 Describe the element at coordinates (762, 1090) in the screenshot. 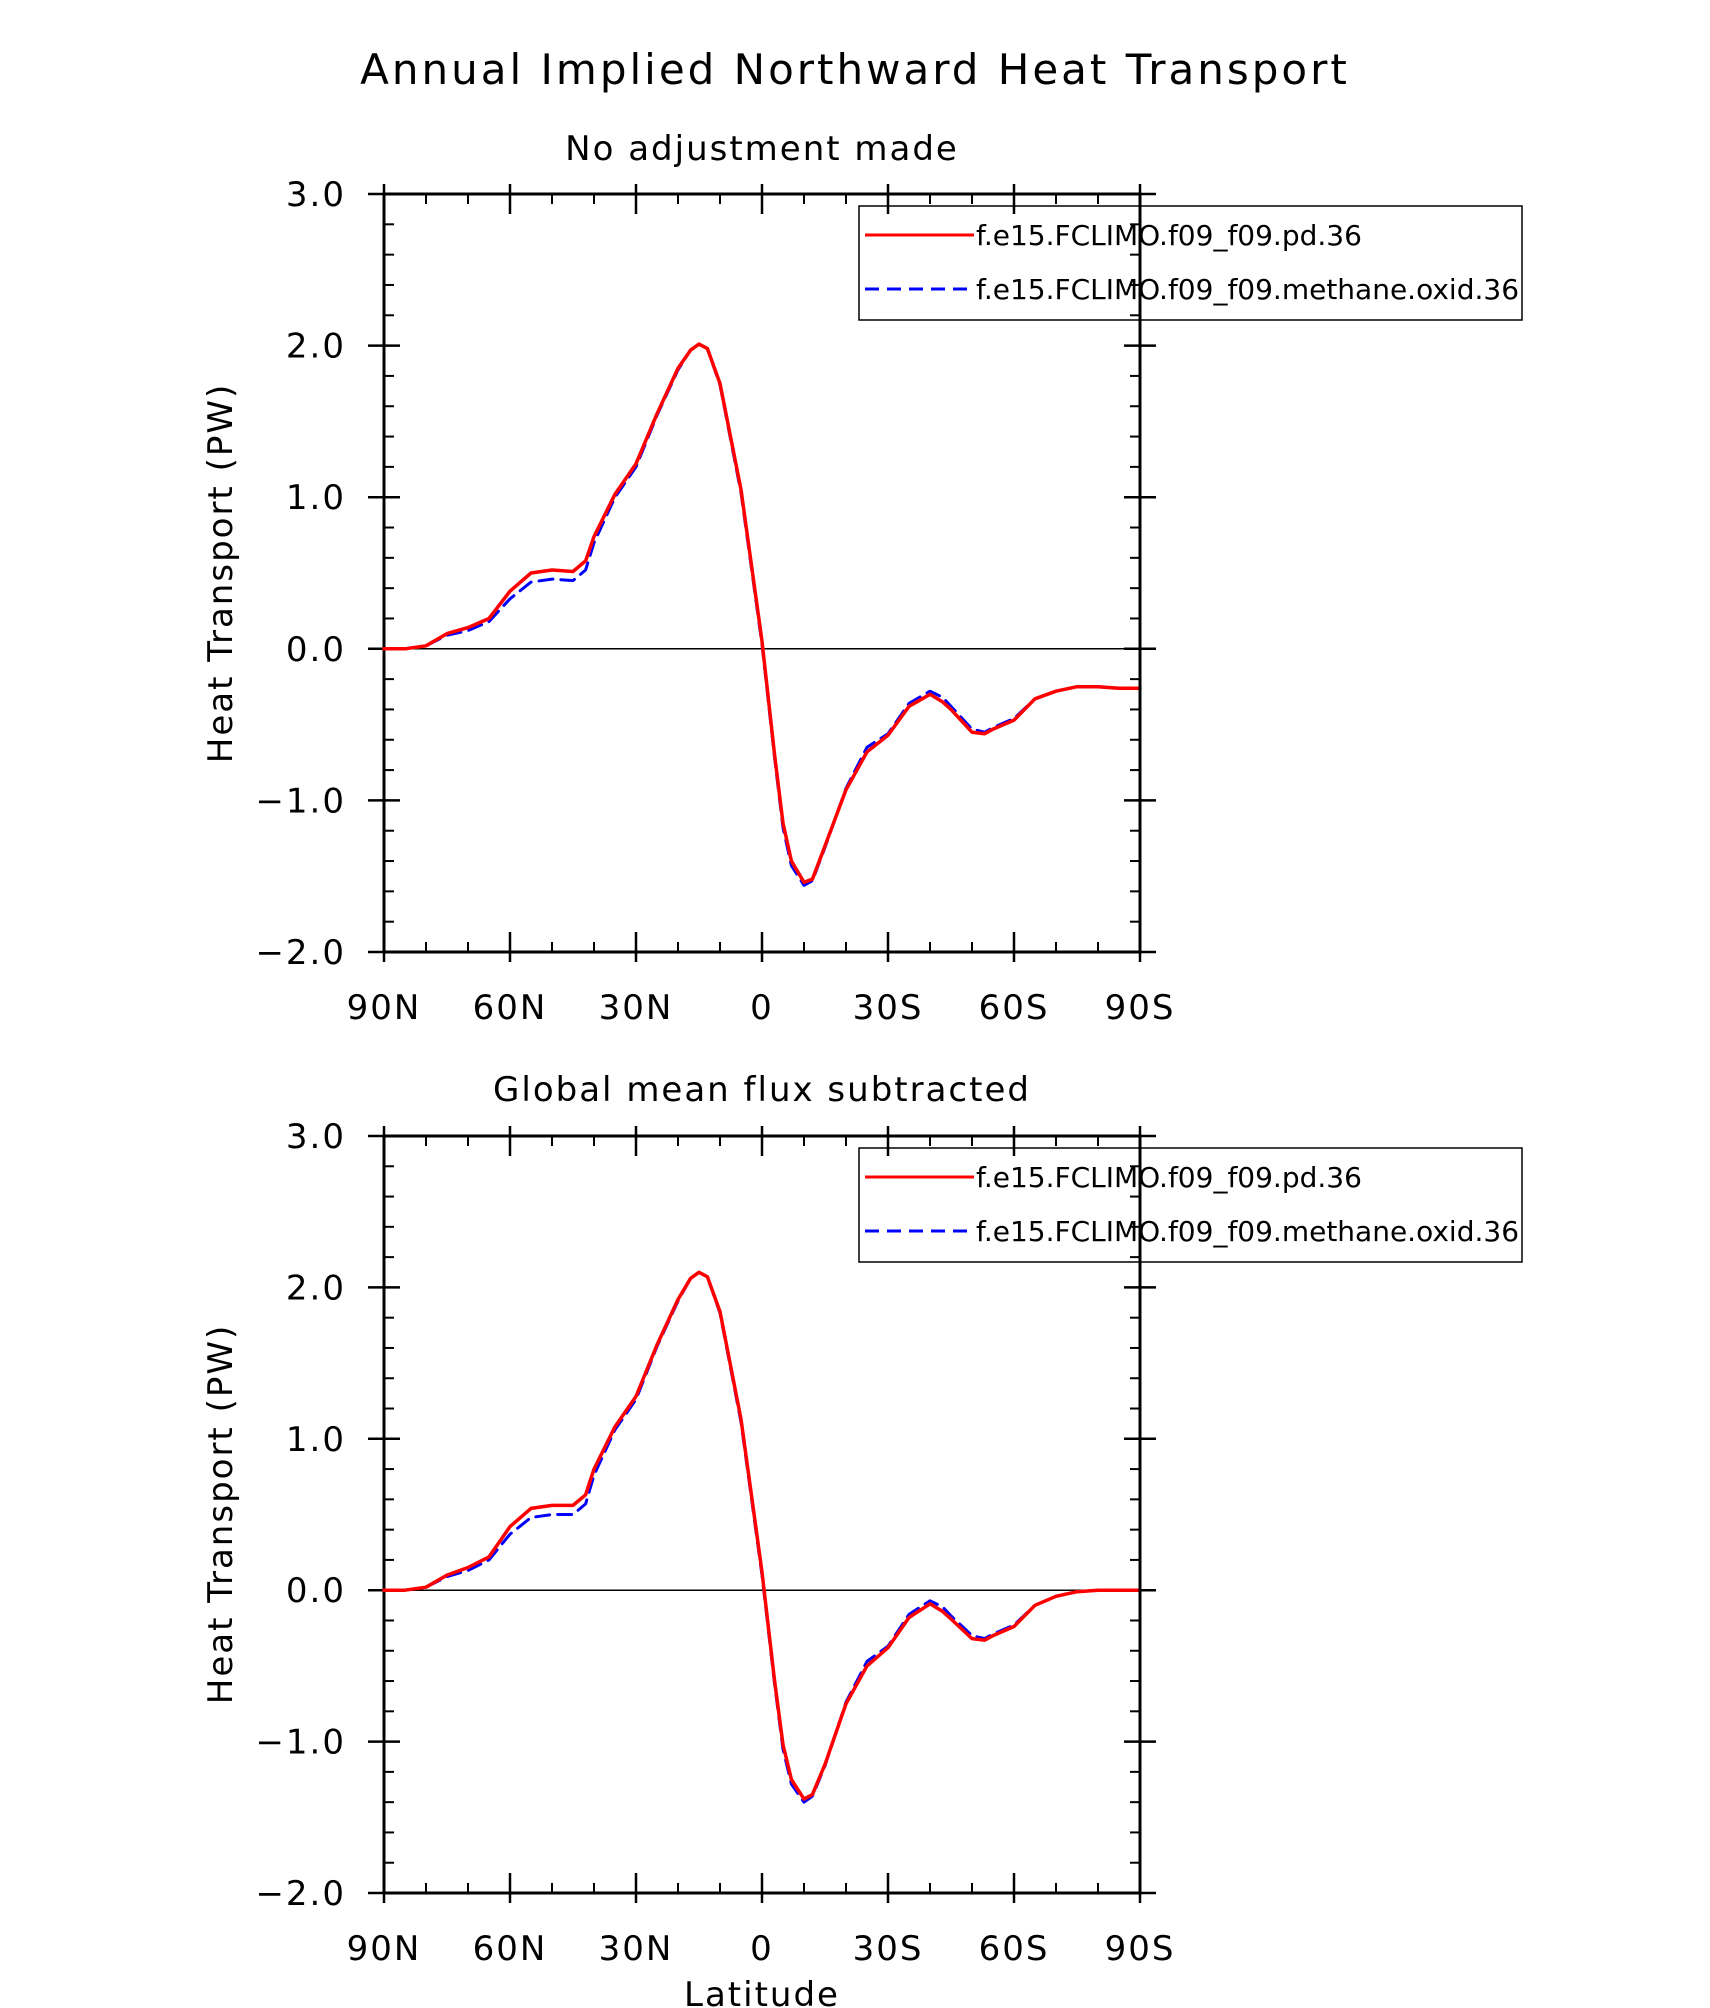

I see `panel-title: Global mean flux subtracted` at that location.